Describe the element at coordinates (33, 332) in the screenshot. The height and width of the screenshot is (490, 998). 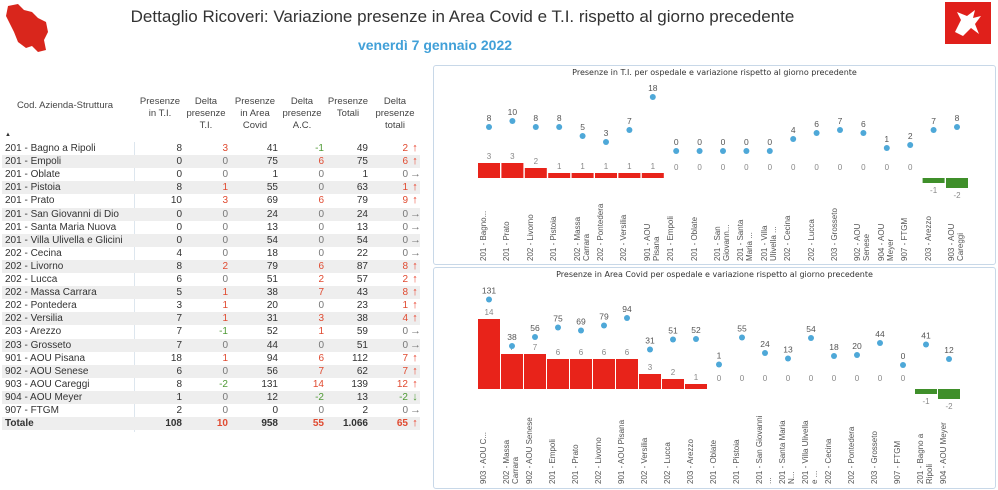
I see `hospital-name: 203 - Arezzo` at that location.